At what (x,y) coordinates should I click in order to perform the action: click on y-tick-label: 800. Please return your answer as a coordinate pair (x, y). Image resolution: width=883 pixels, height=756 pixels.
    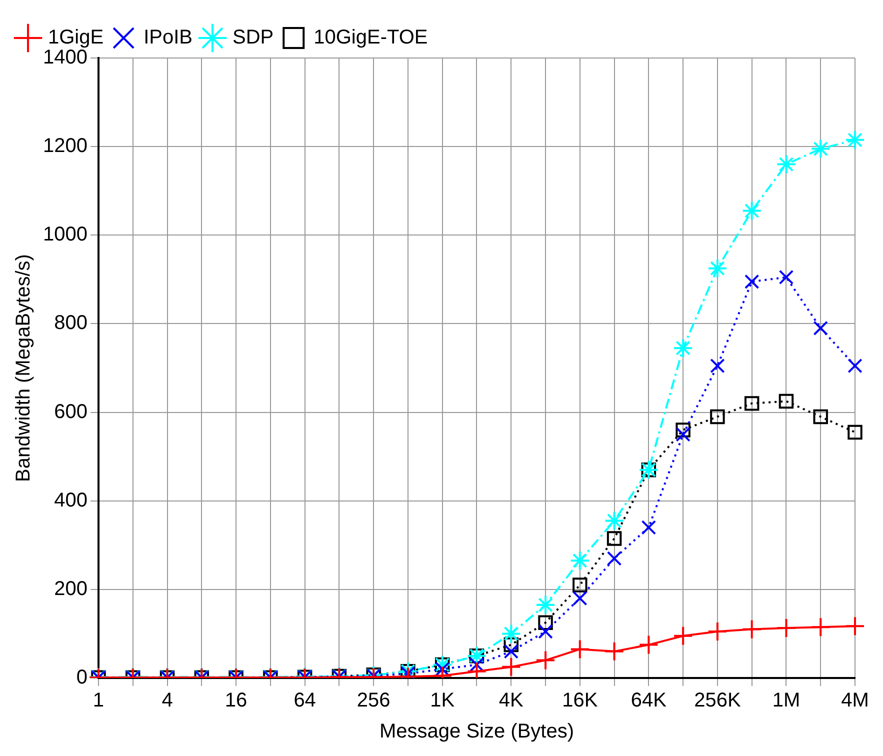
    Looking at the image, I should click on (71, 323).